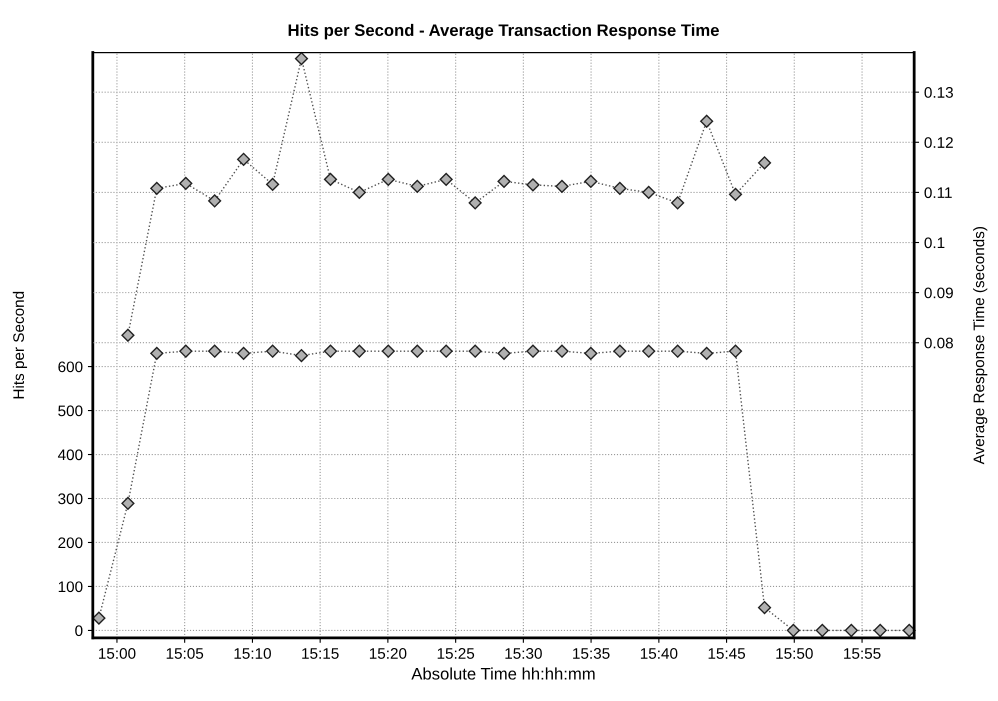 This screenshot has height=701, width=998. What do you see at coordinates (117, 653) in the screenshot?
I see `x-tick-label: 15:00` at bounding box center [117, 653].